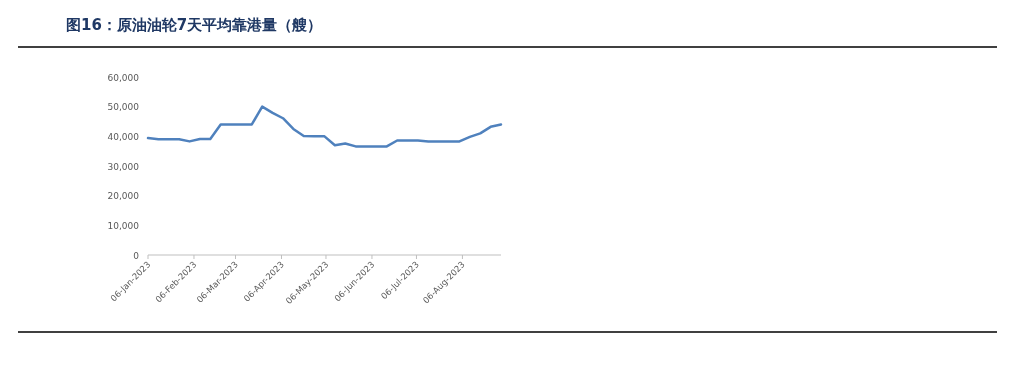 This screenshot has height=392, width=1011. I want to click on y-tick-label: 50,000, so click(123, 107).